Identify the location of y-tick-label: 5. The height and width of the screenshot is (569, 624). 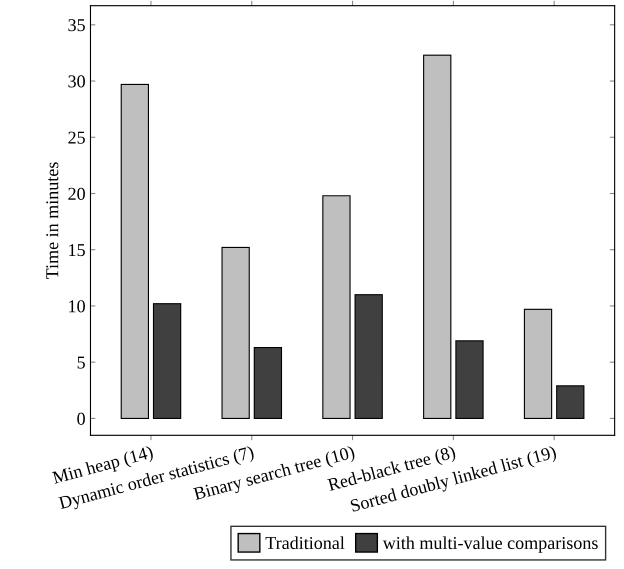
(81, 362).